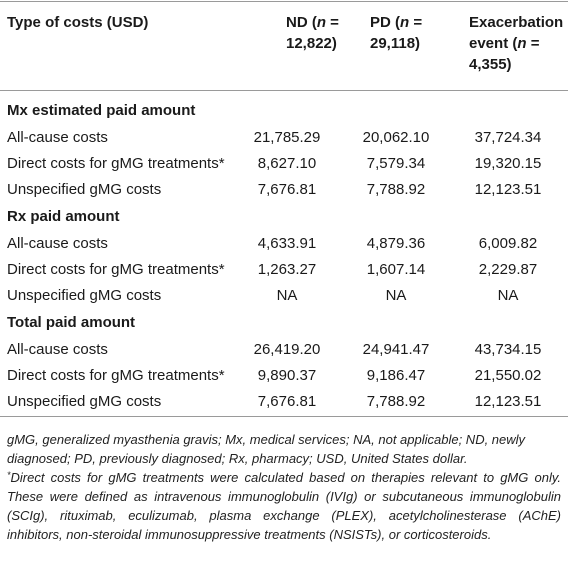 This screenshot has height=572, width=568. Describe the element at coordinates (396, 163) in the screenshot. I see `row-value-pd: 7,579.34` at that location.